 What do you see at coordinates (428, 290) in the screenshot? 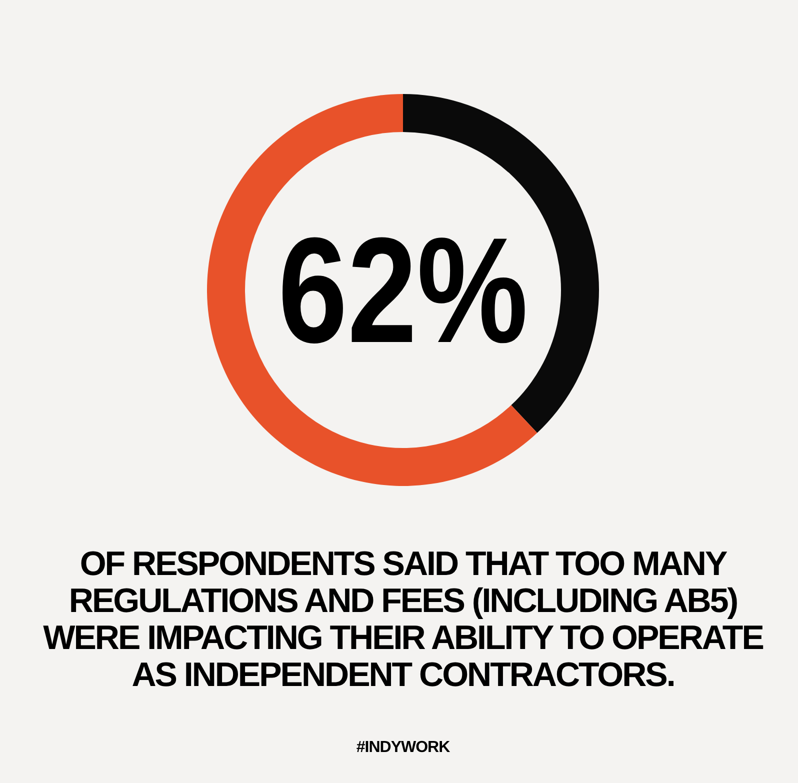
I see `text: 62%` at bounding box center [428, 290].